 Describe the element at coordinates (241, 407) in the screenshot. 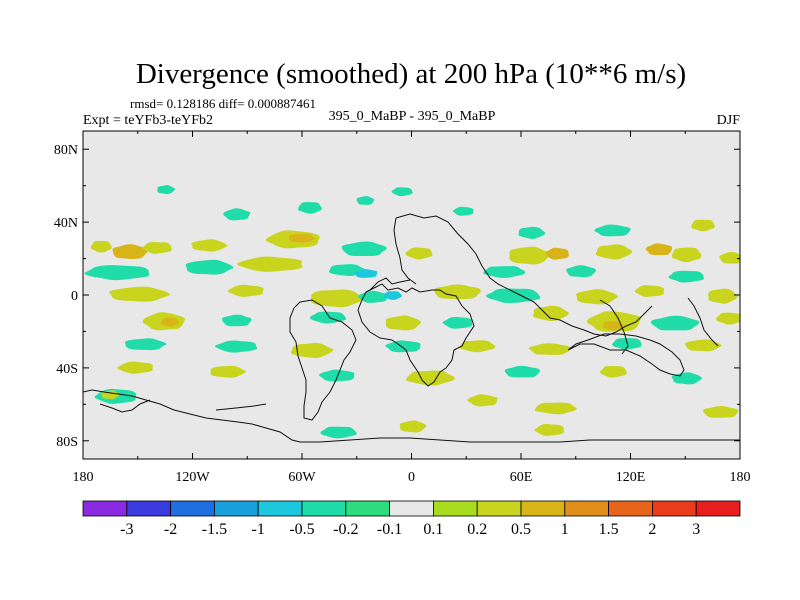

I see `coastline-drake-island` at that location.